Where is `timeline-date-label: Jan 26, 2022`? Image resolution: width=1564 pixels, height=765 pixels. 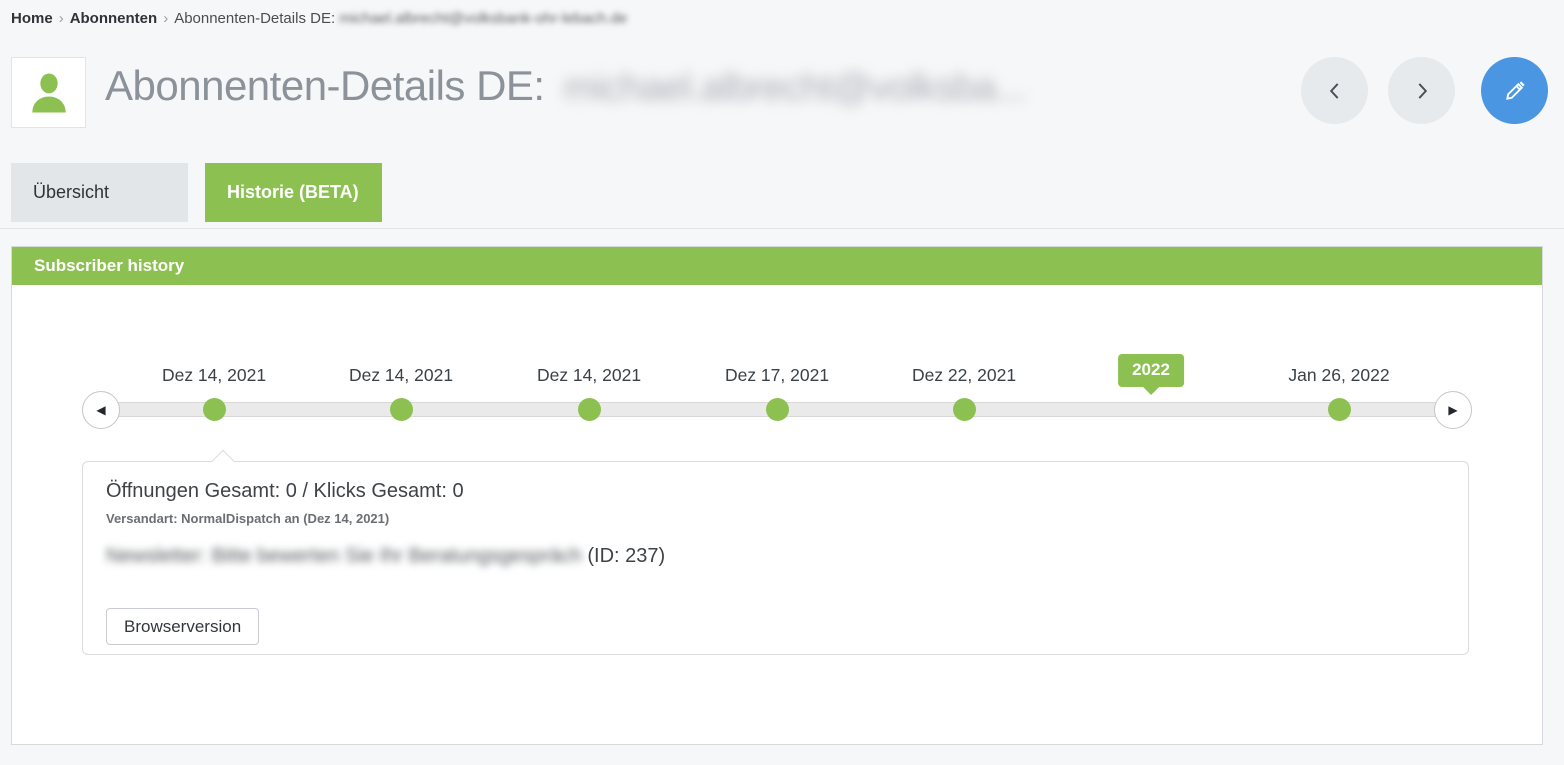
timeline-date-label: Jan 26, 2022 is located at coordinates (1339, 375).